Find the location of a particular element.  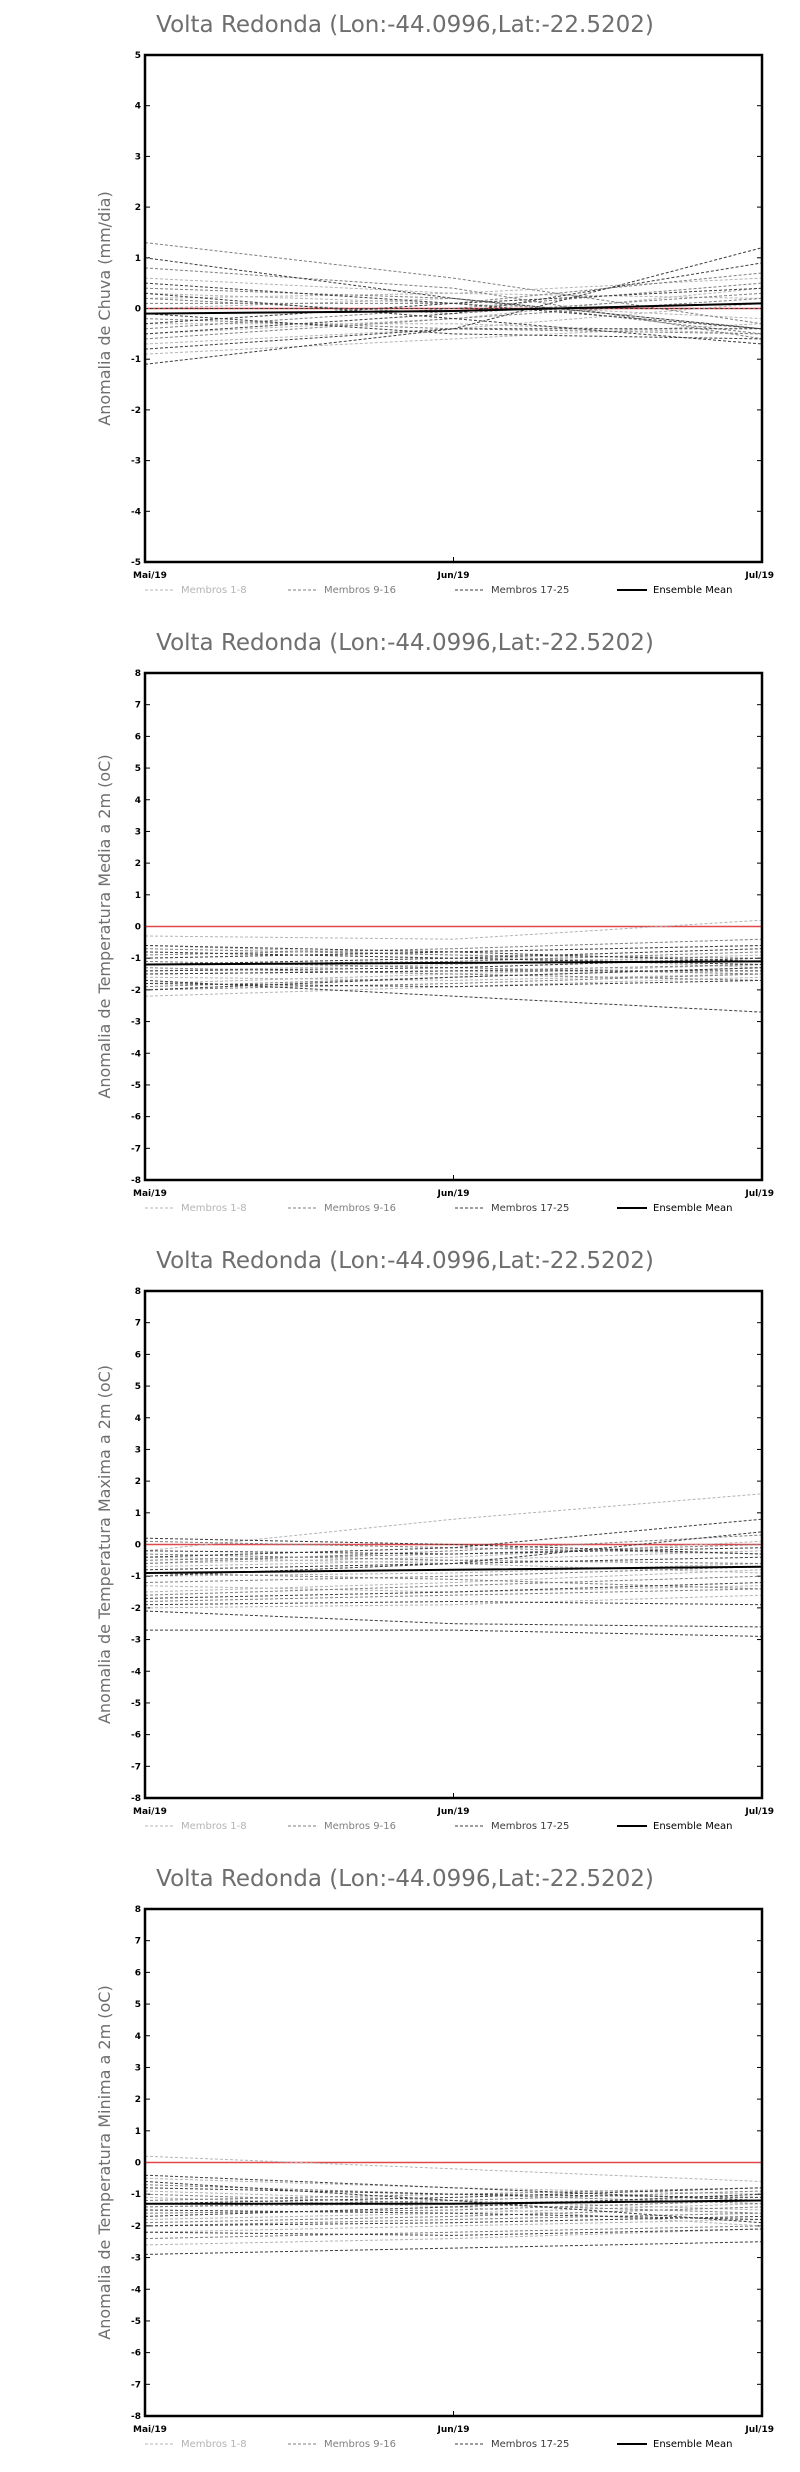

y-axis-label: Anomalia de Chuva (mm/dia) is located at coordinates (104, 308).